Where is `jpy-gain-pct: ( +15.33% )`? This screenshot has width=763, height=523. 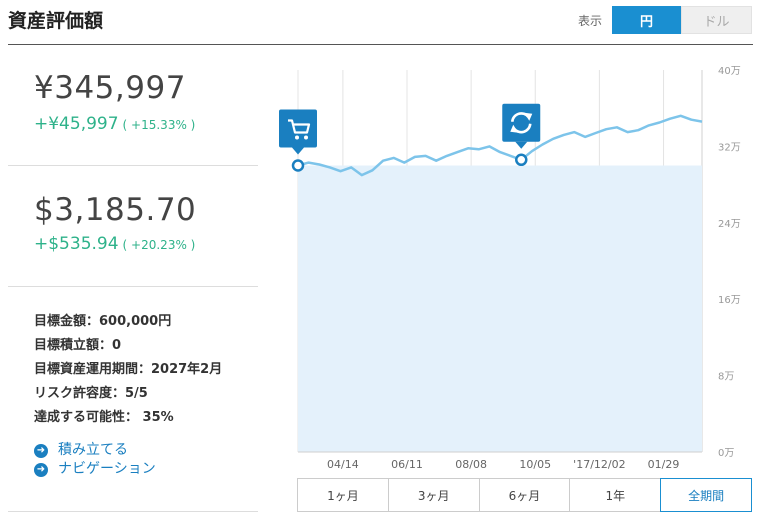 jpy-gain-pct: ( +15.33% ) is located at coordinates (159, 125).